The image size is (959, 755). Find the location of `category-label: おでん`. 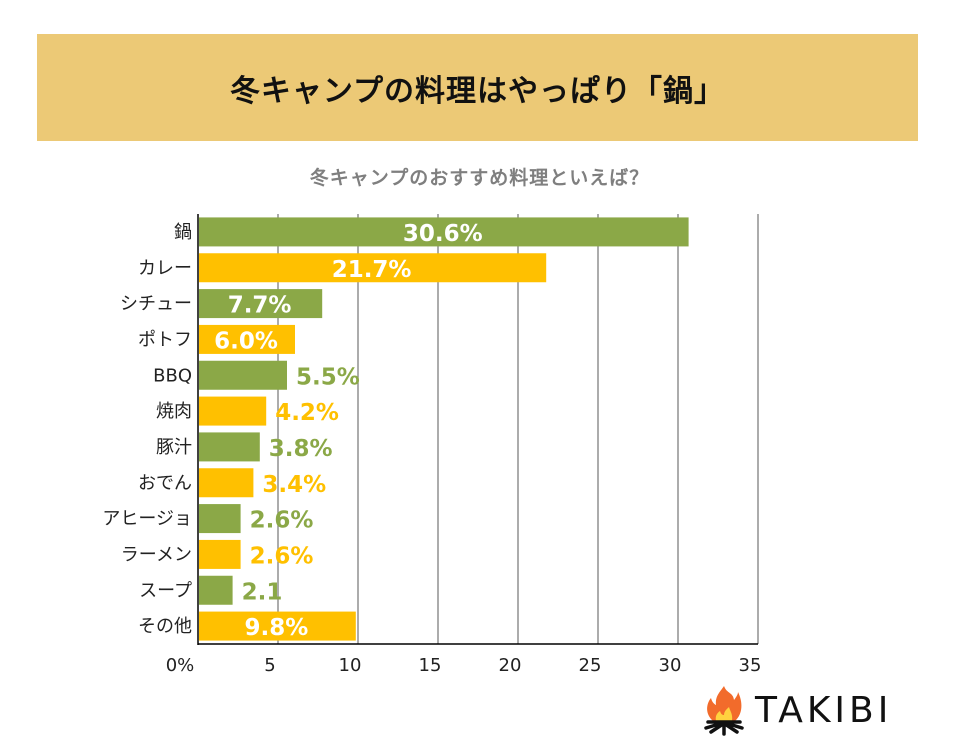

category-label: おでん is located at coordinates (165, 483).